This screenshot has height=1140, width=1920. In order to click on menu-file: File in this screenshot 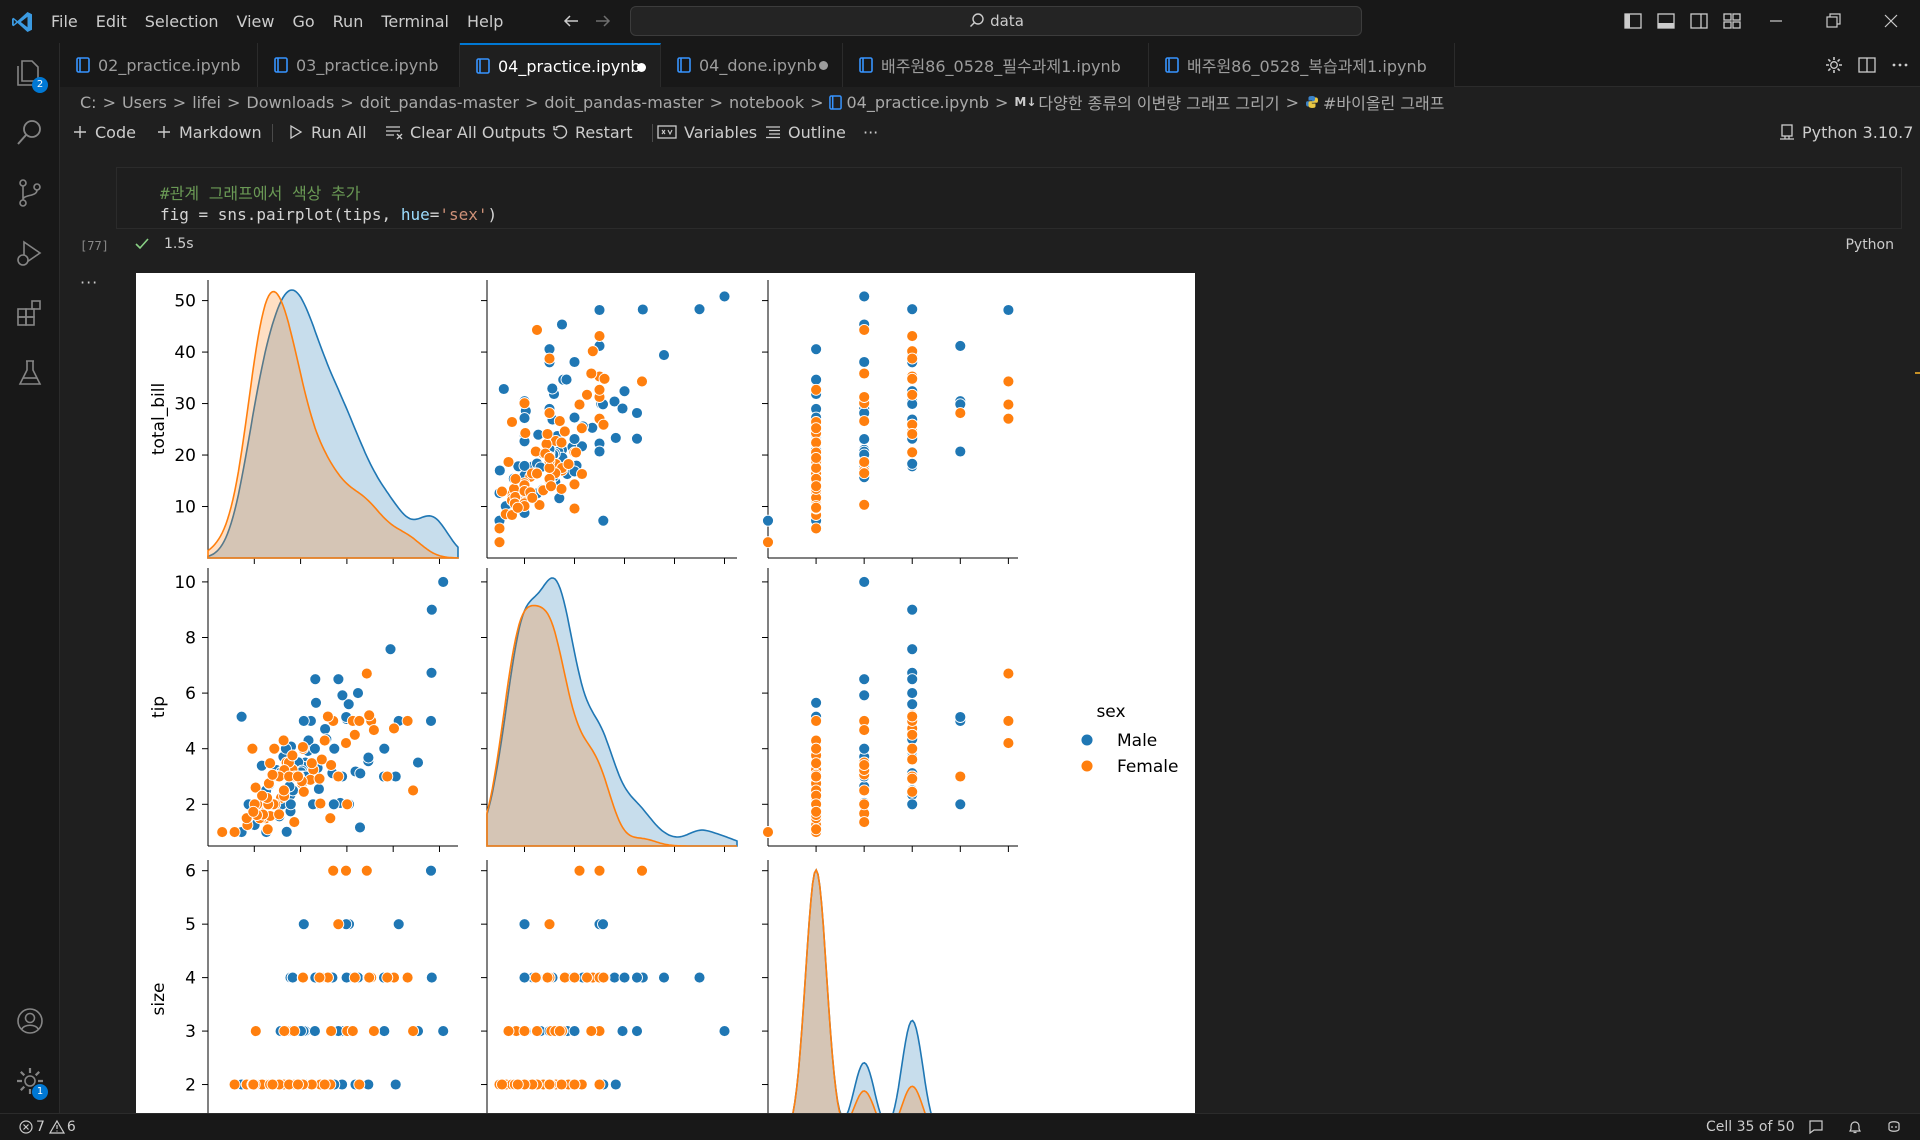, I will do `click(64, 21)`.